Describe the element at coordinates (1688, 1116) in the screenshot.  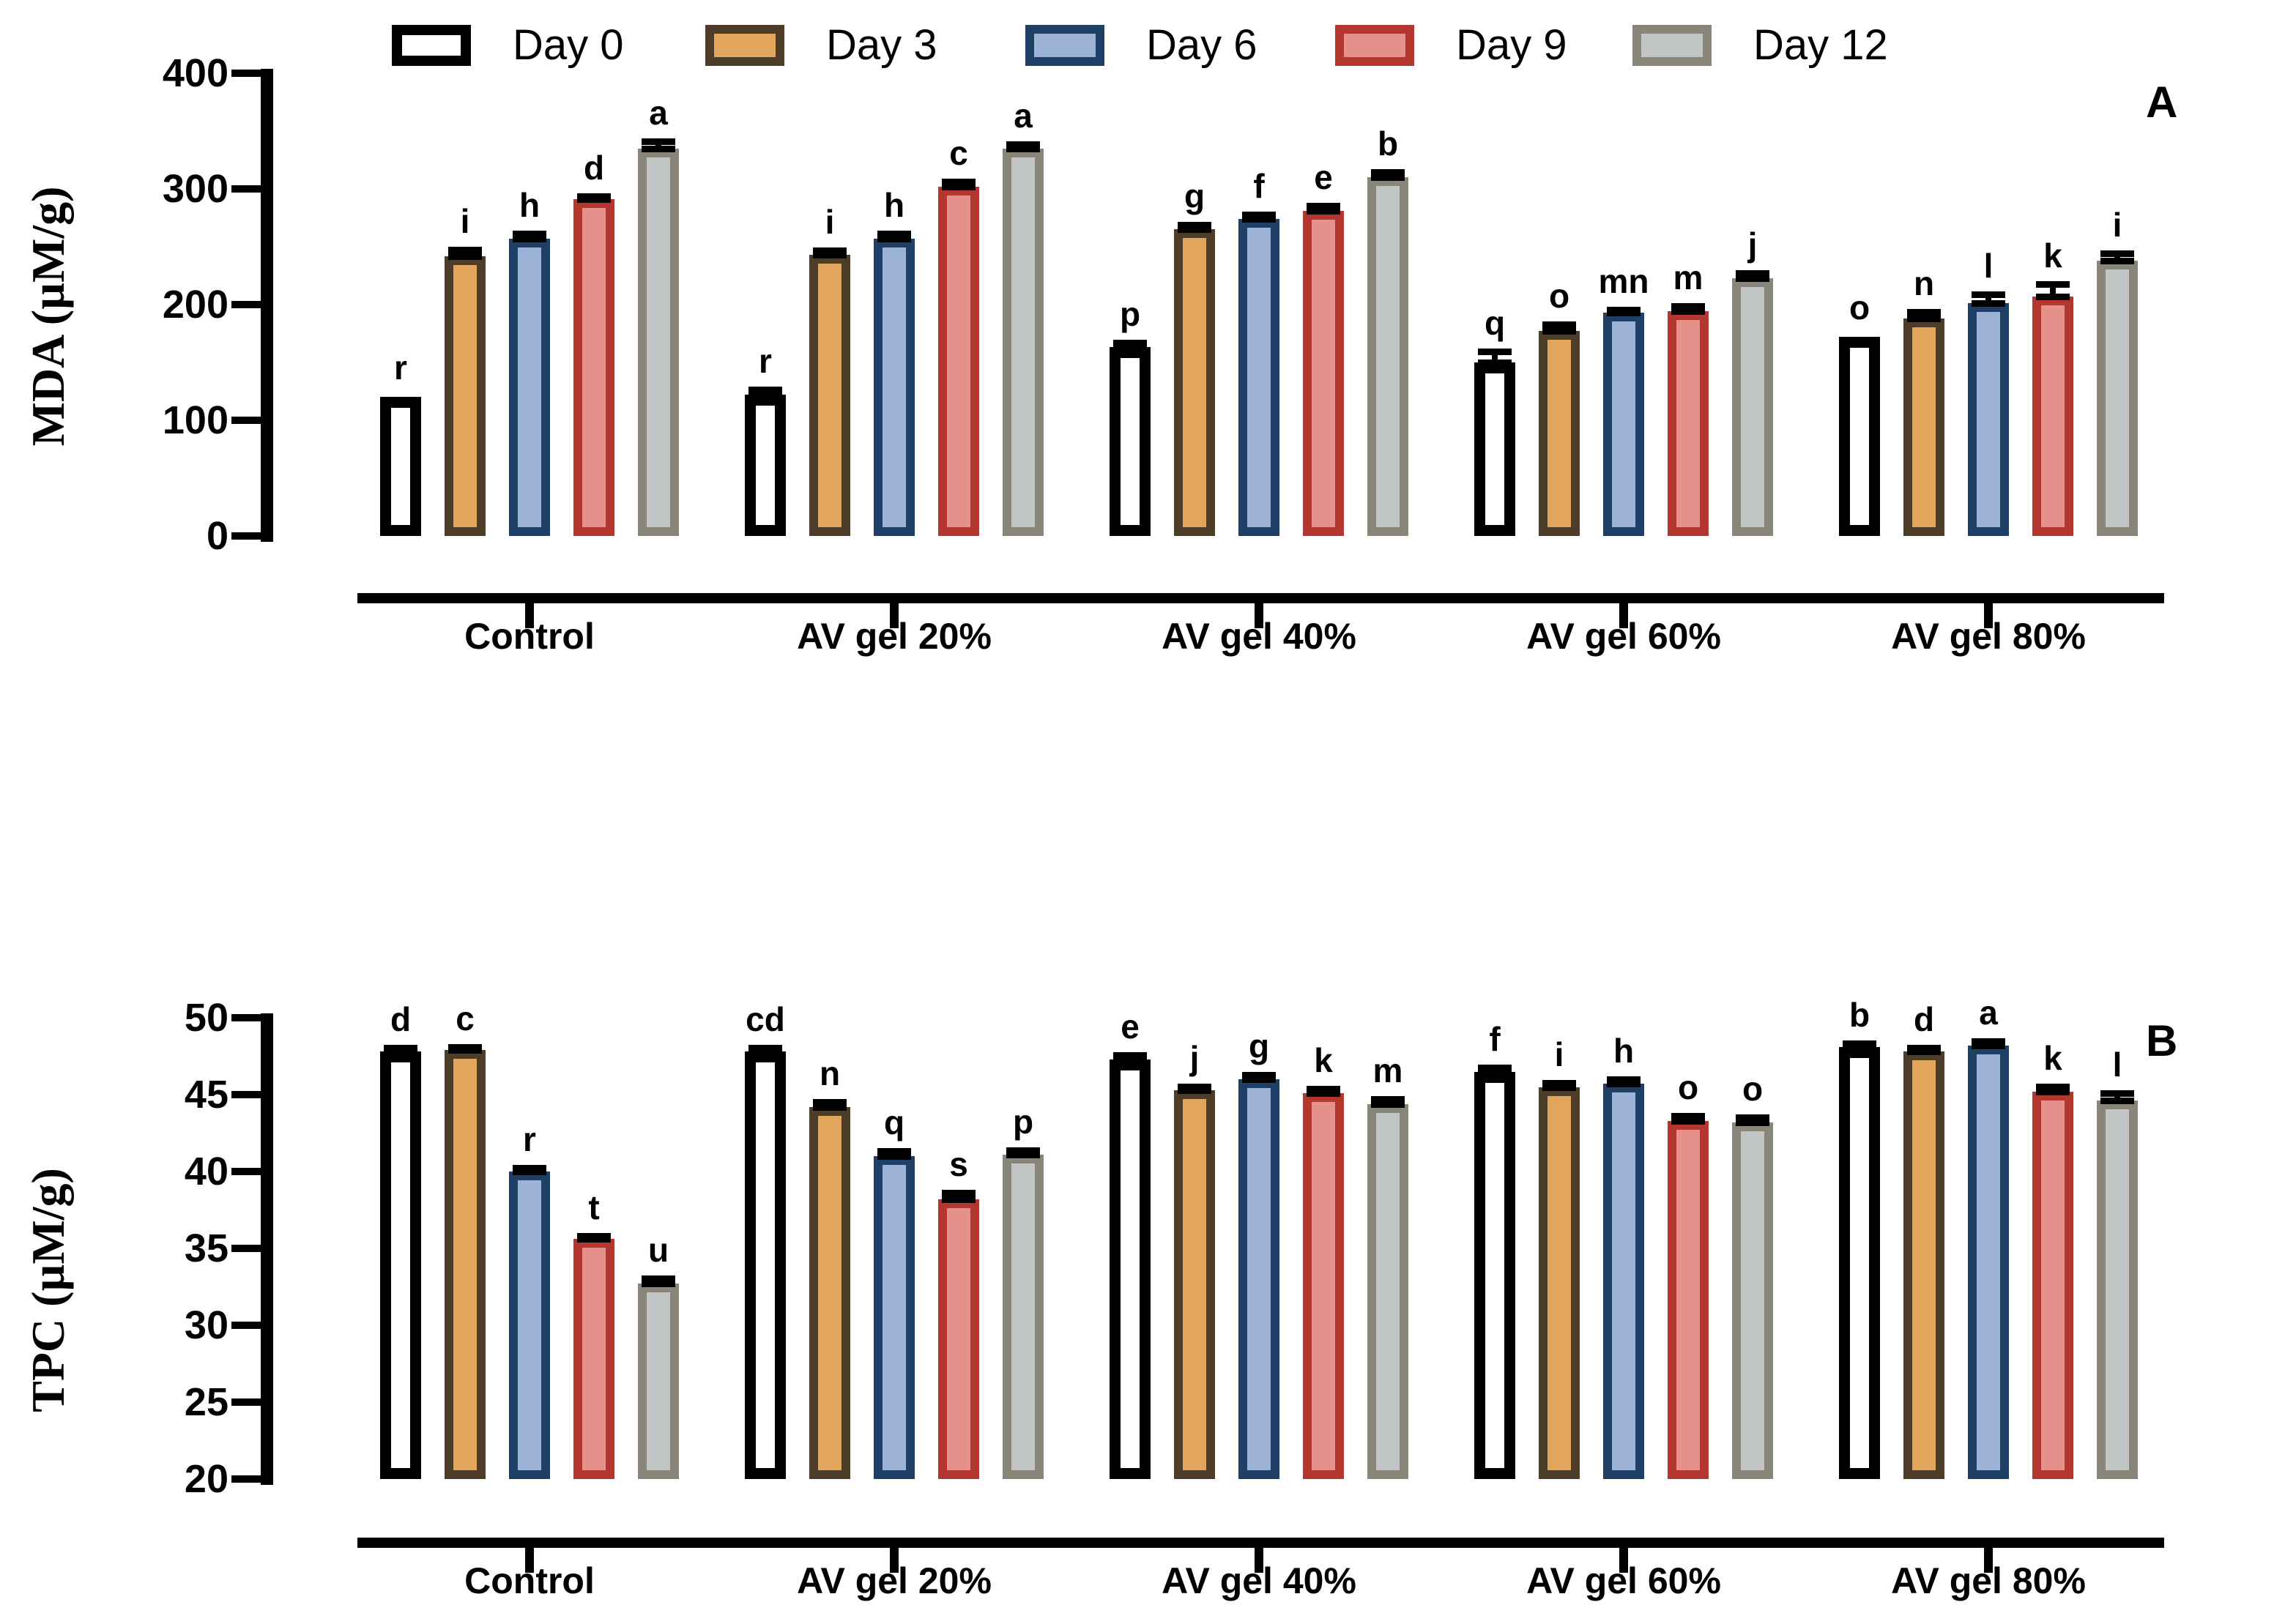
I see `error-bar-cap-top-av-gel-60--day-9` at that location.